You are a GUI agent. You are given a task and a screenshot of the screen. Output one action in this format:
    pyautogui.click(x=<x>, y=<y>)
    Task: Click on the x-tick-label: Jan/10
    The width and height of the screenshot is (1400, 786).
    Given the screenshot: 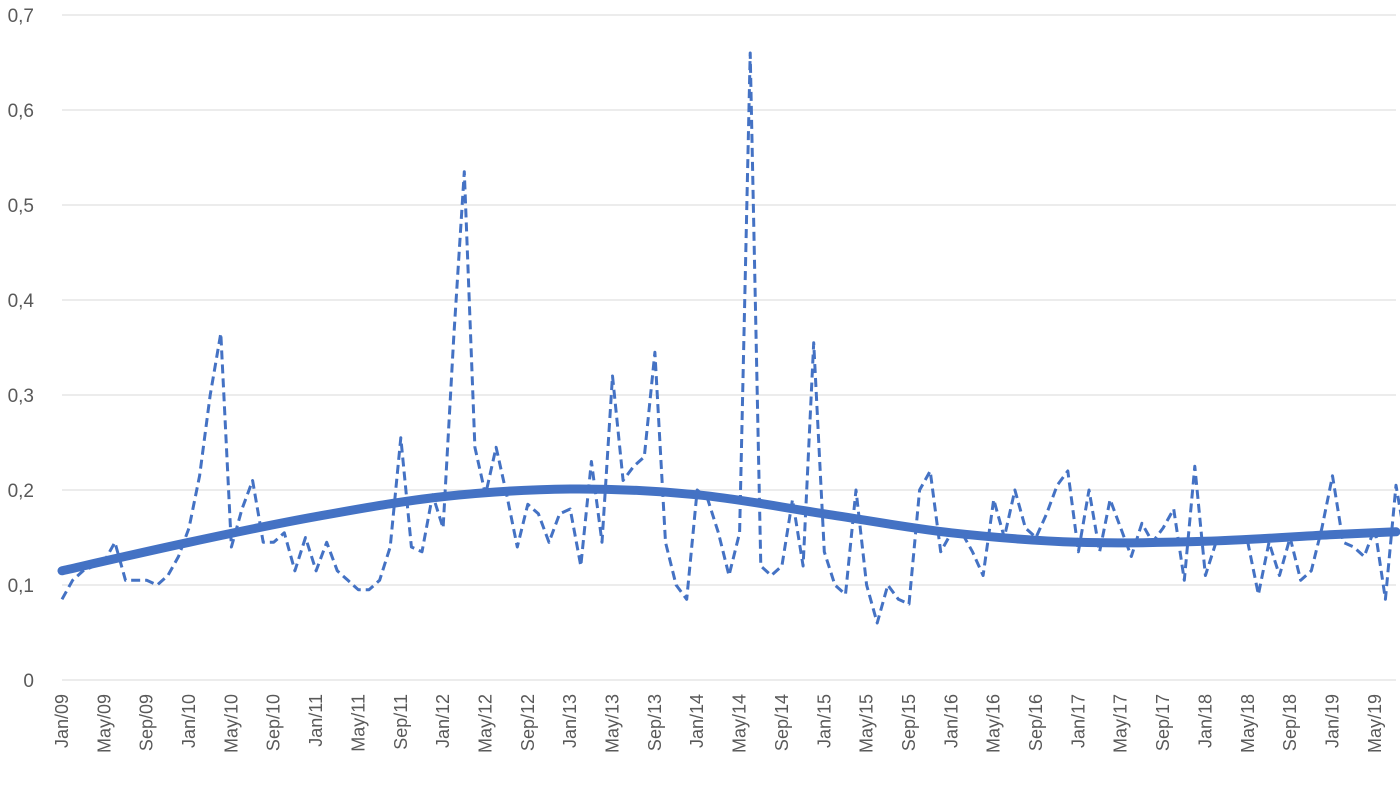 What is the action you would take?
    pyautogui.click(x=189, y=721)
    